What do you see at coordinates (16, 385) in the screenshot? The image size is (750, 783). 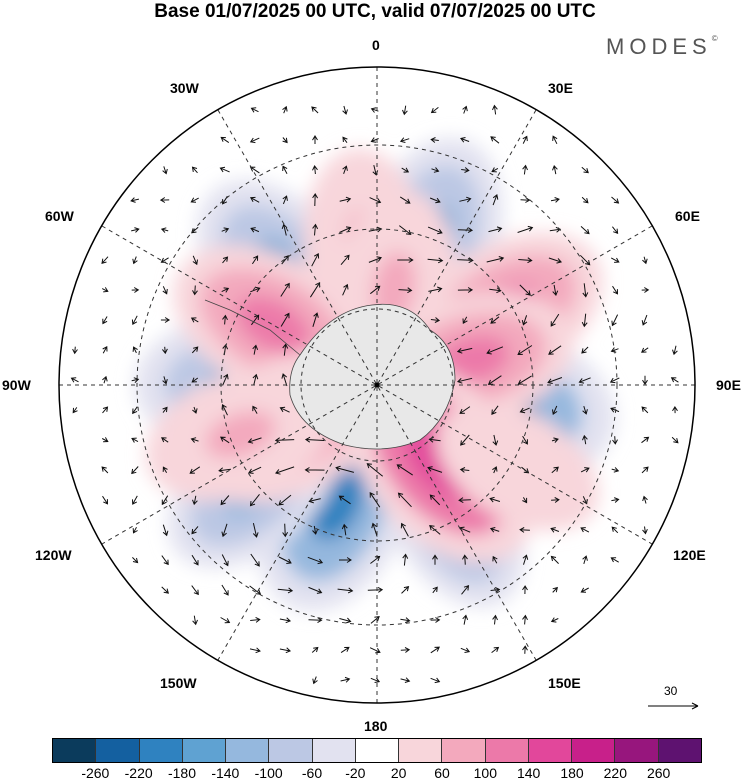 I see `lon-label-90w: 90W` at bounding box center [16, 385].